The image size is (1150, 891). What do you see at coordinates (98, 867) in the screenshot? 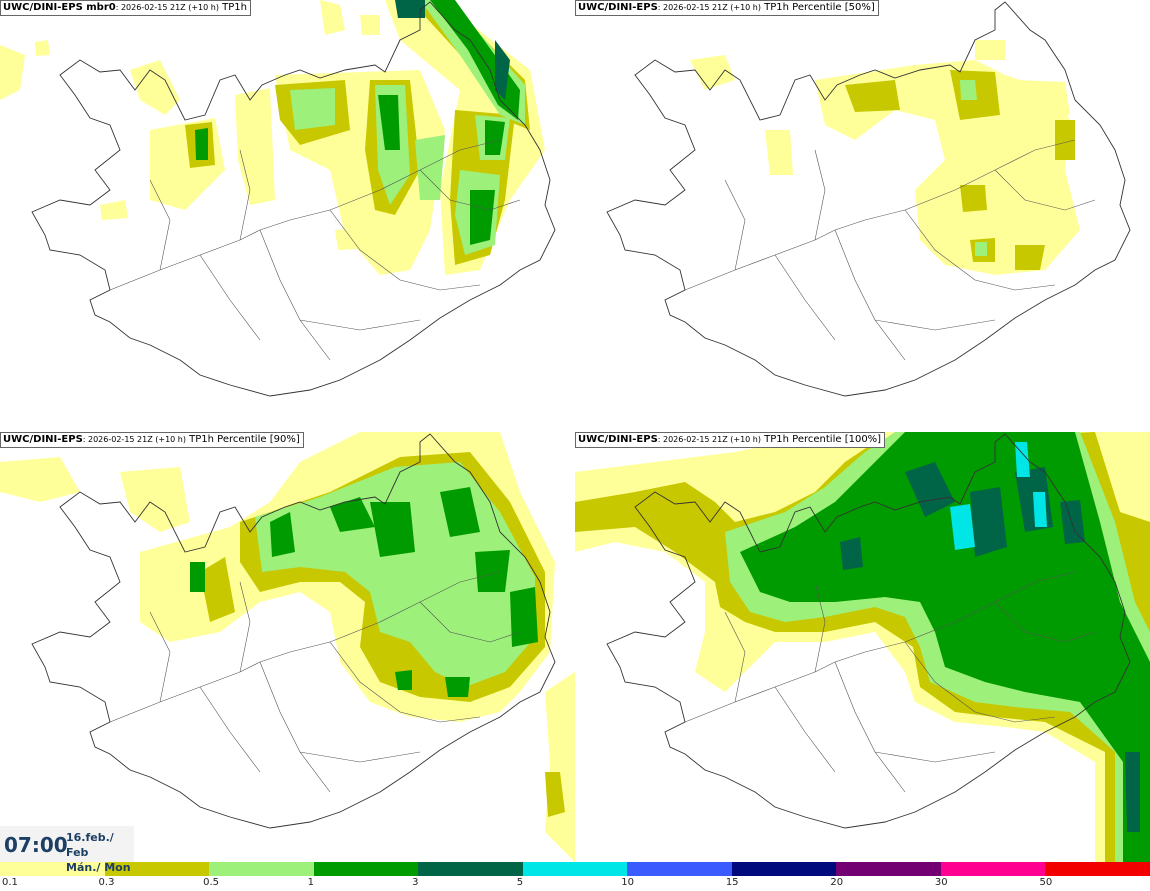
I see `weekday-line: Mán./ Mon` at bounding box center [98, 867].